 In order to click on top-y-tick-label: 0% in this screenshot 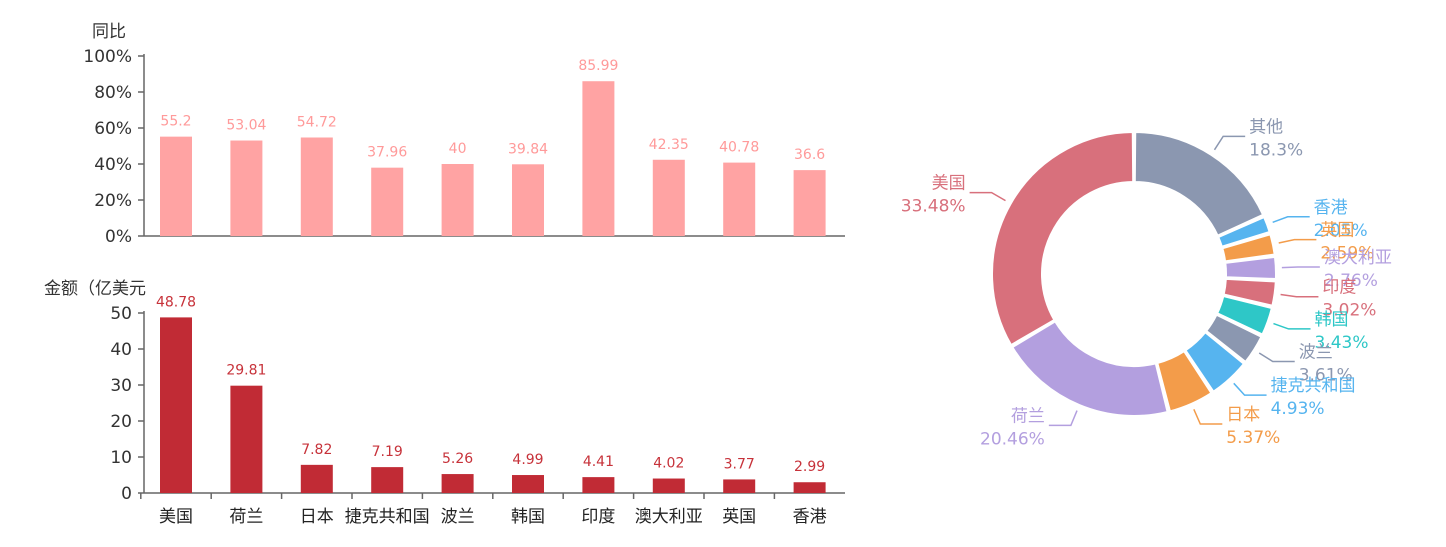, I will do `click(118, 237)`.